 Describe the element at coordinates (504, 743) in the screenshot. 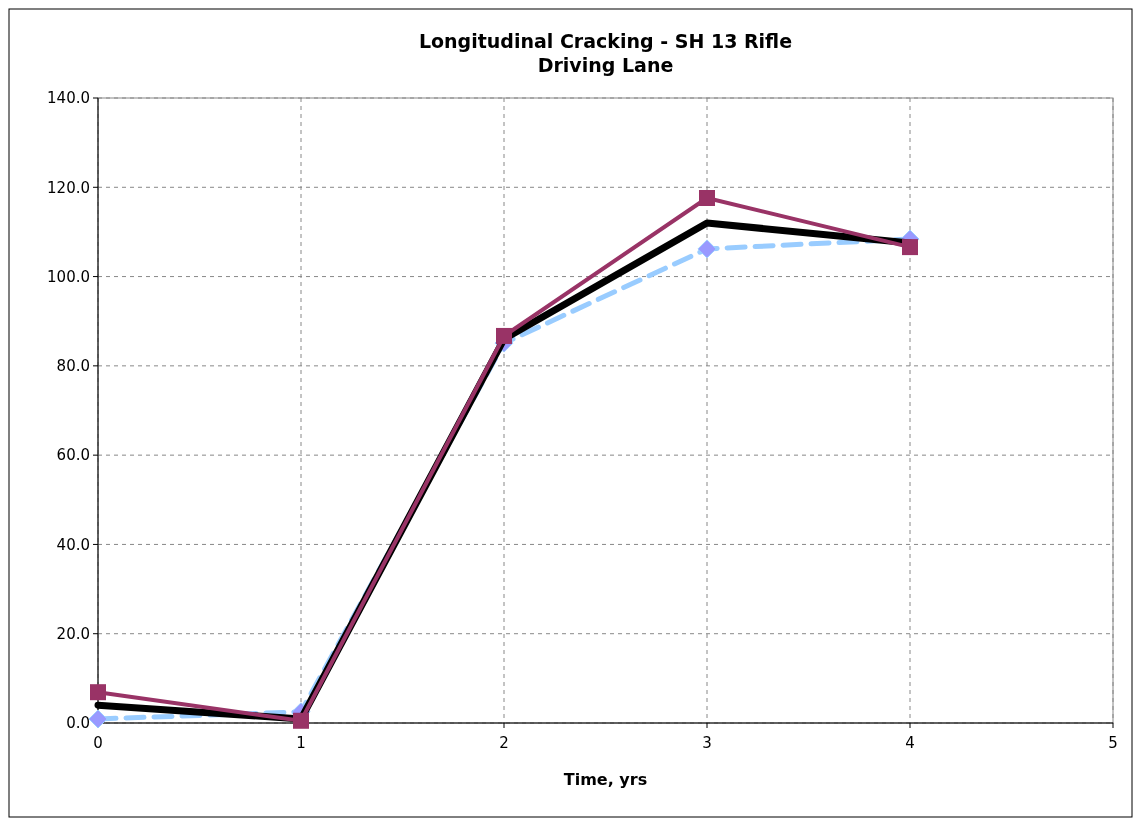

I see `x-tick-label: 2` at that location.